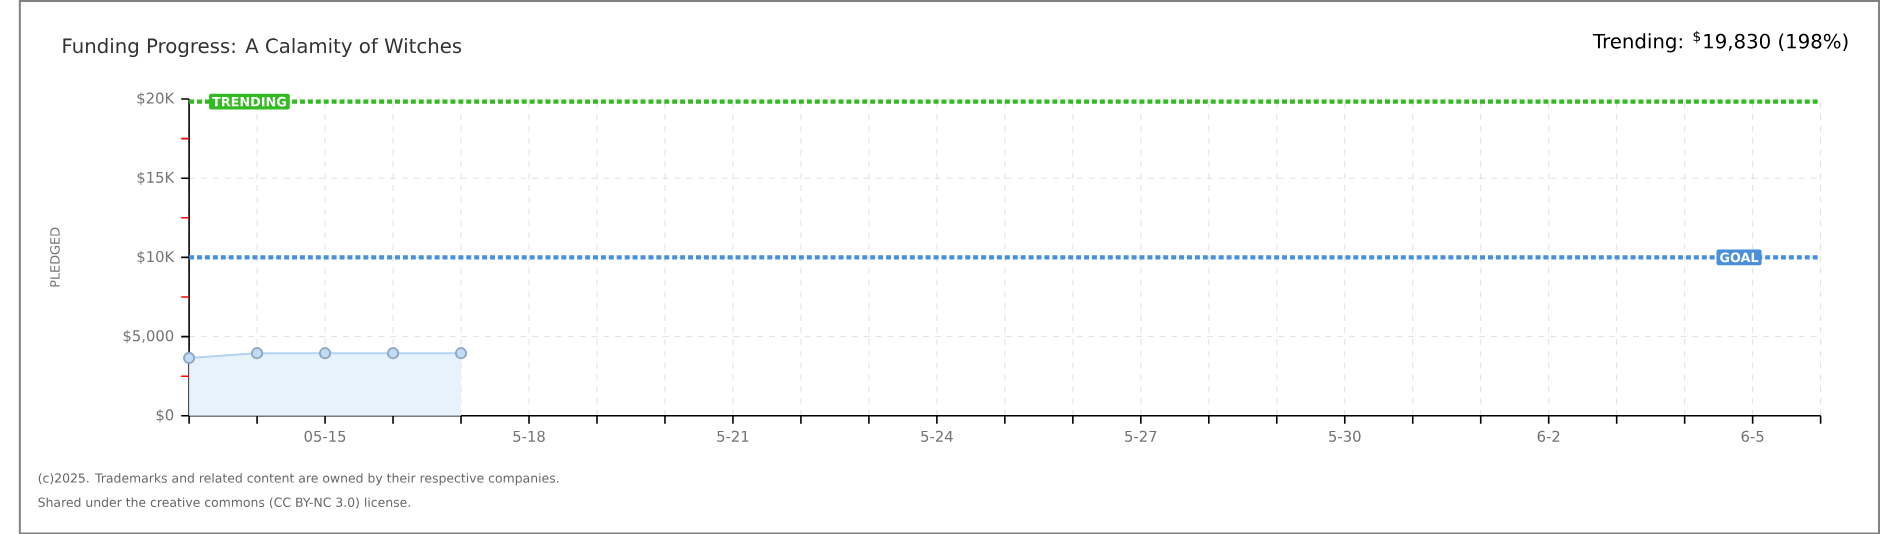  What do you see at coordinates (1720, 41) in the screenshot?
I see `chart-subtitle: Trending: $^{$}$19,830 (198%)` at bounding box center [1720, 41].